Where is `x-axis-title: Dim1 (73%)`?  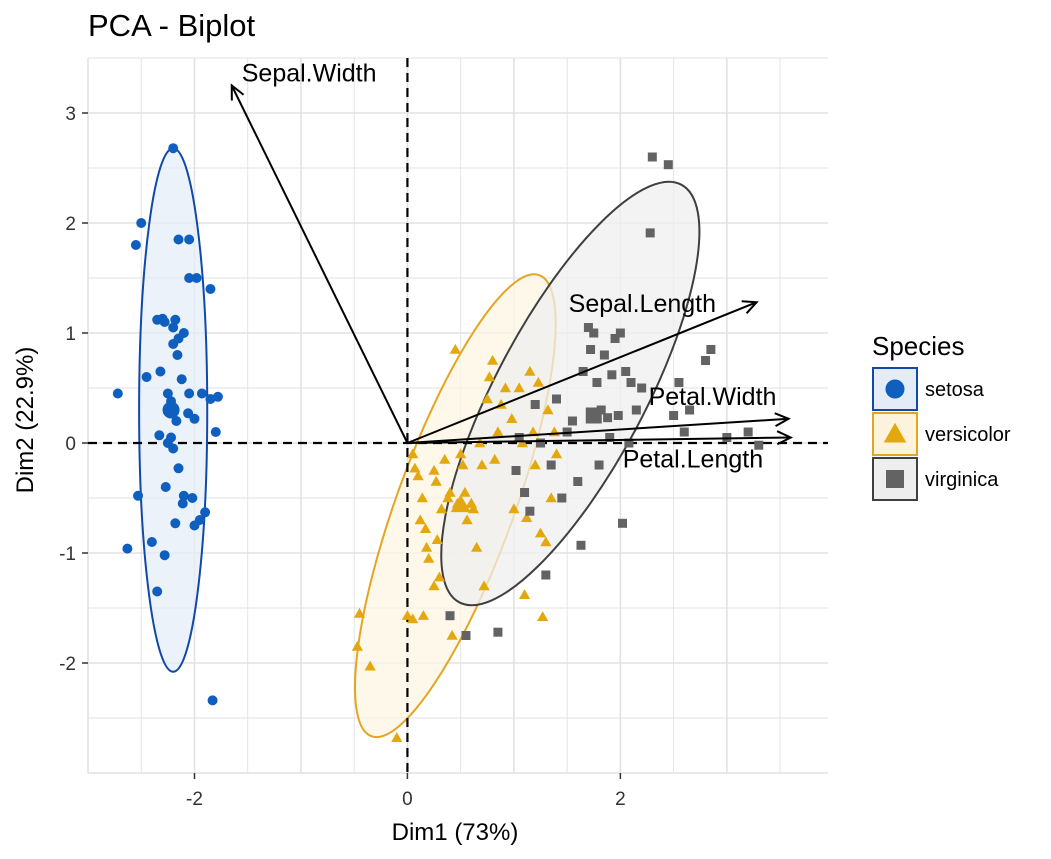 x-axis-title: Dim1 (73%) is located at coordinates (455, 832).